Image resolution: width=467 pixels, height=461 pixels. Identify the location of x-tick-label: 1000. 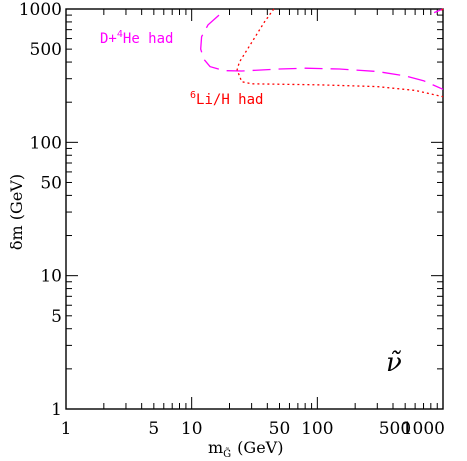
(423, 429).